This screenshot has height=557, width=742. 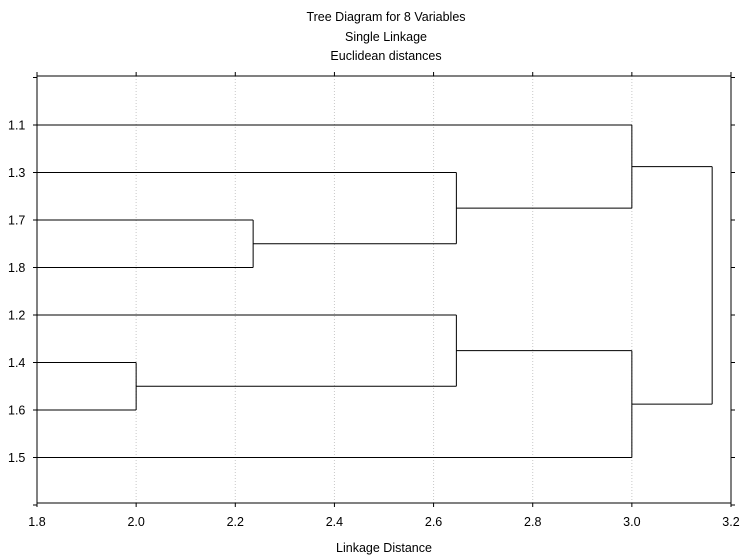 I want to click on leaf-label-0: 1.1, so click(x=16, y=126).